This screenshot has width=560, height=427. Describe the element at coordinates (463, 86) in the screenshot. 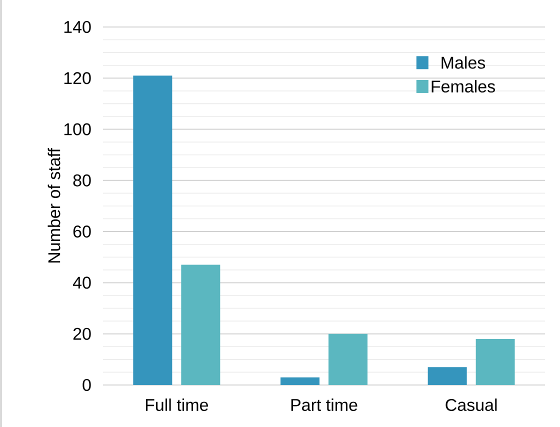

I see `legend-label: Females` at that location.